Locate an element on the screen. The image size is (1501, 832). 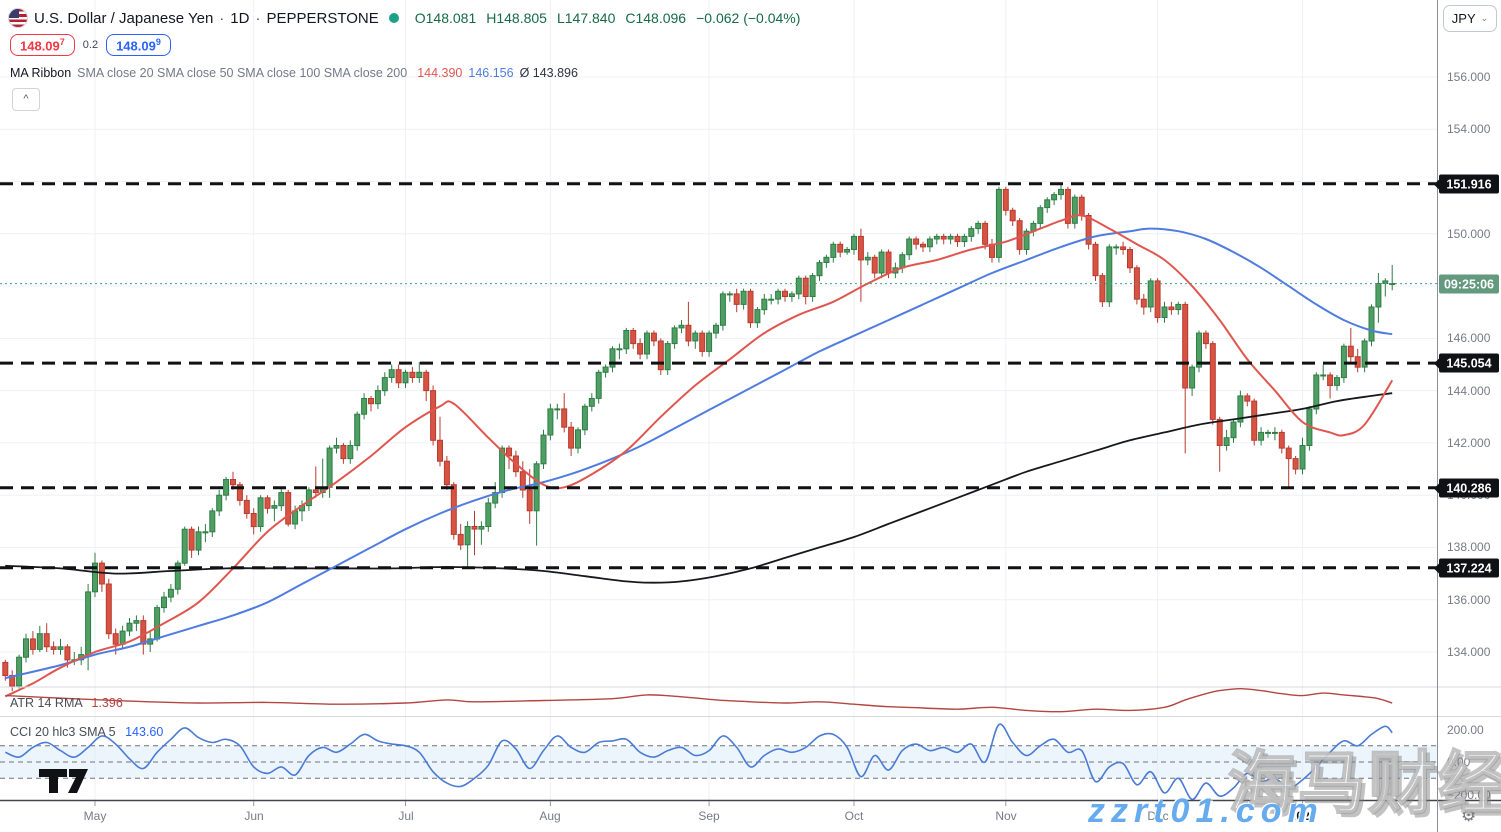
time-axis-label-jun: Jun is located at coordinates (254, 816).